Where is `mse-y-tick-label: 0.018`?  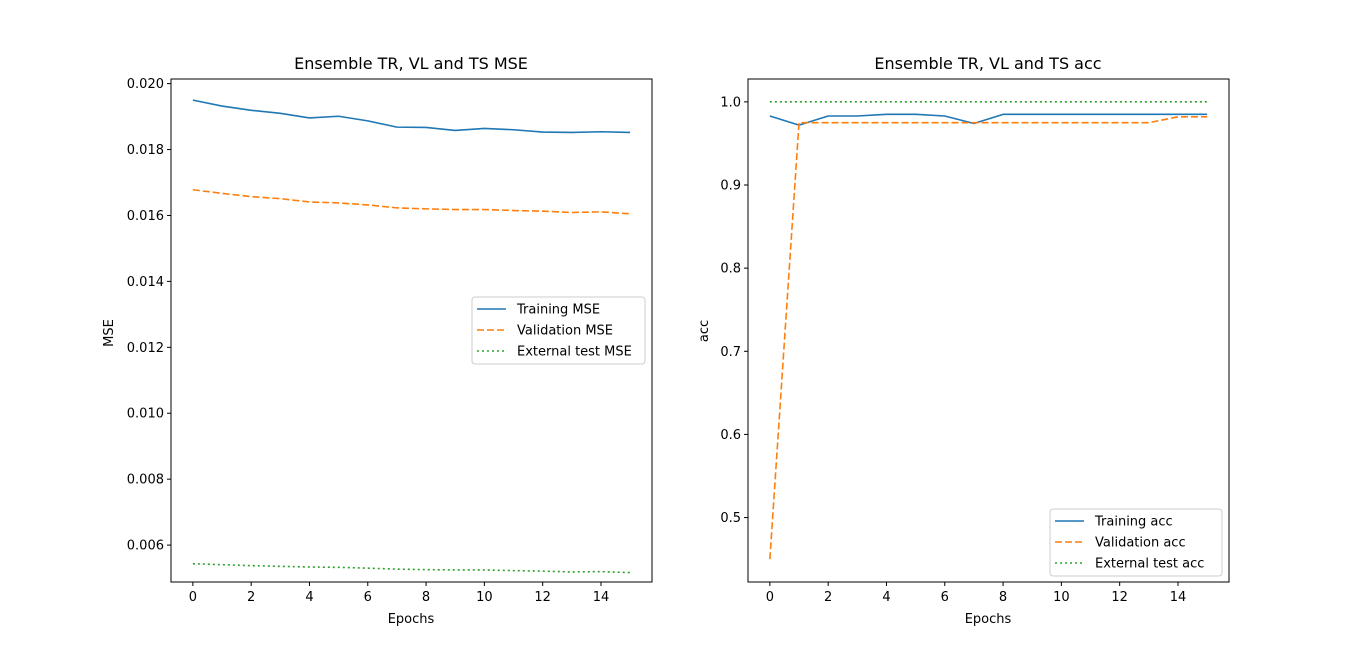 mse-y-tick-label: 0.018 is located at coordinates (145, 150).